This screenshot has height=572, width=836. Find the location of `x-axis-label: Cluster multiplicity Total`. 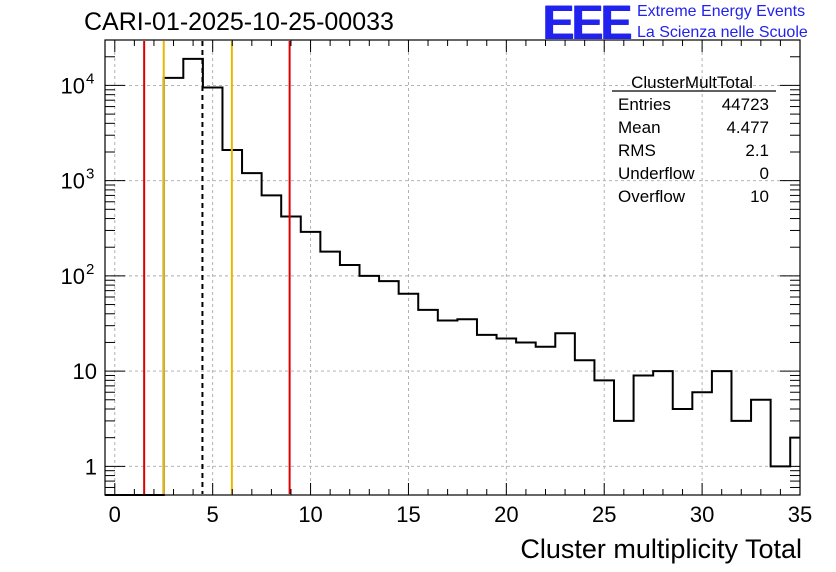

x-axis-label: Cluster multiplicity Total is located at coordinates (661, 549).